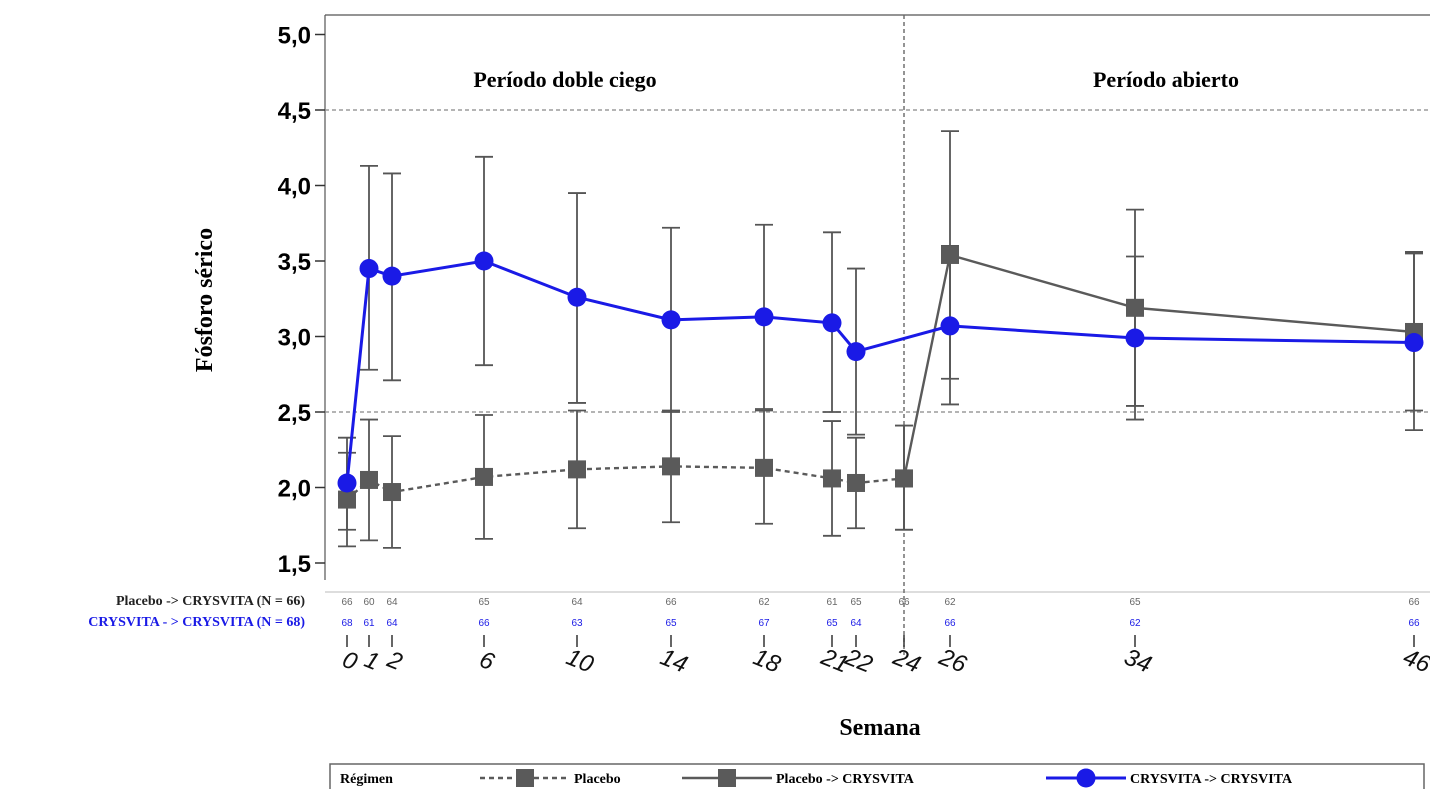 The width and height of the screenshot is (1430, 789). What do you see at coordinates (347, 623) in the screenshot?
I see `n-at-risk-count: 68` at bounding box center [347, 623].